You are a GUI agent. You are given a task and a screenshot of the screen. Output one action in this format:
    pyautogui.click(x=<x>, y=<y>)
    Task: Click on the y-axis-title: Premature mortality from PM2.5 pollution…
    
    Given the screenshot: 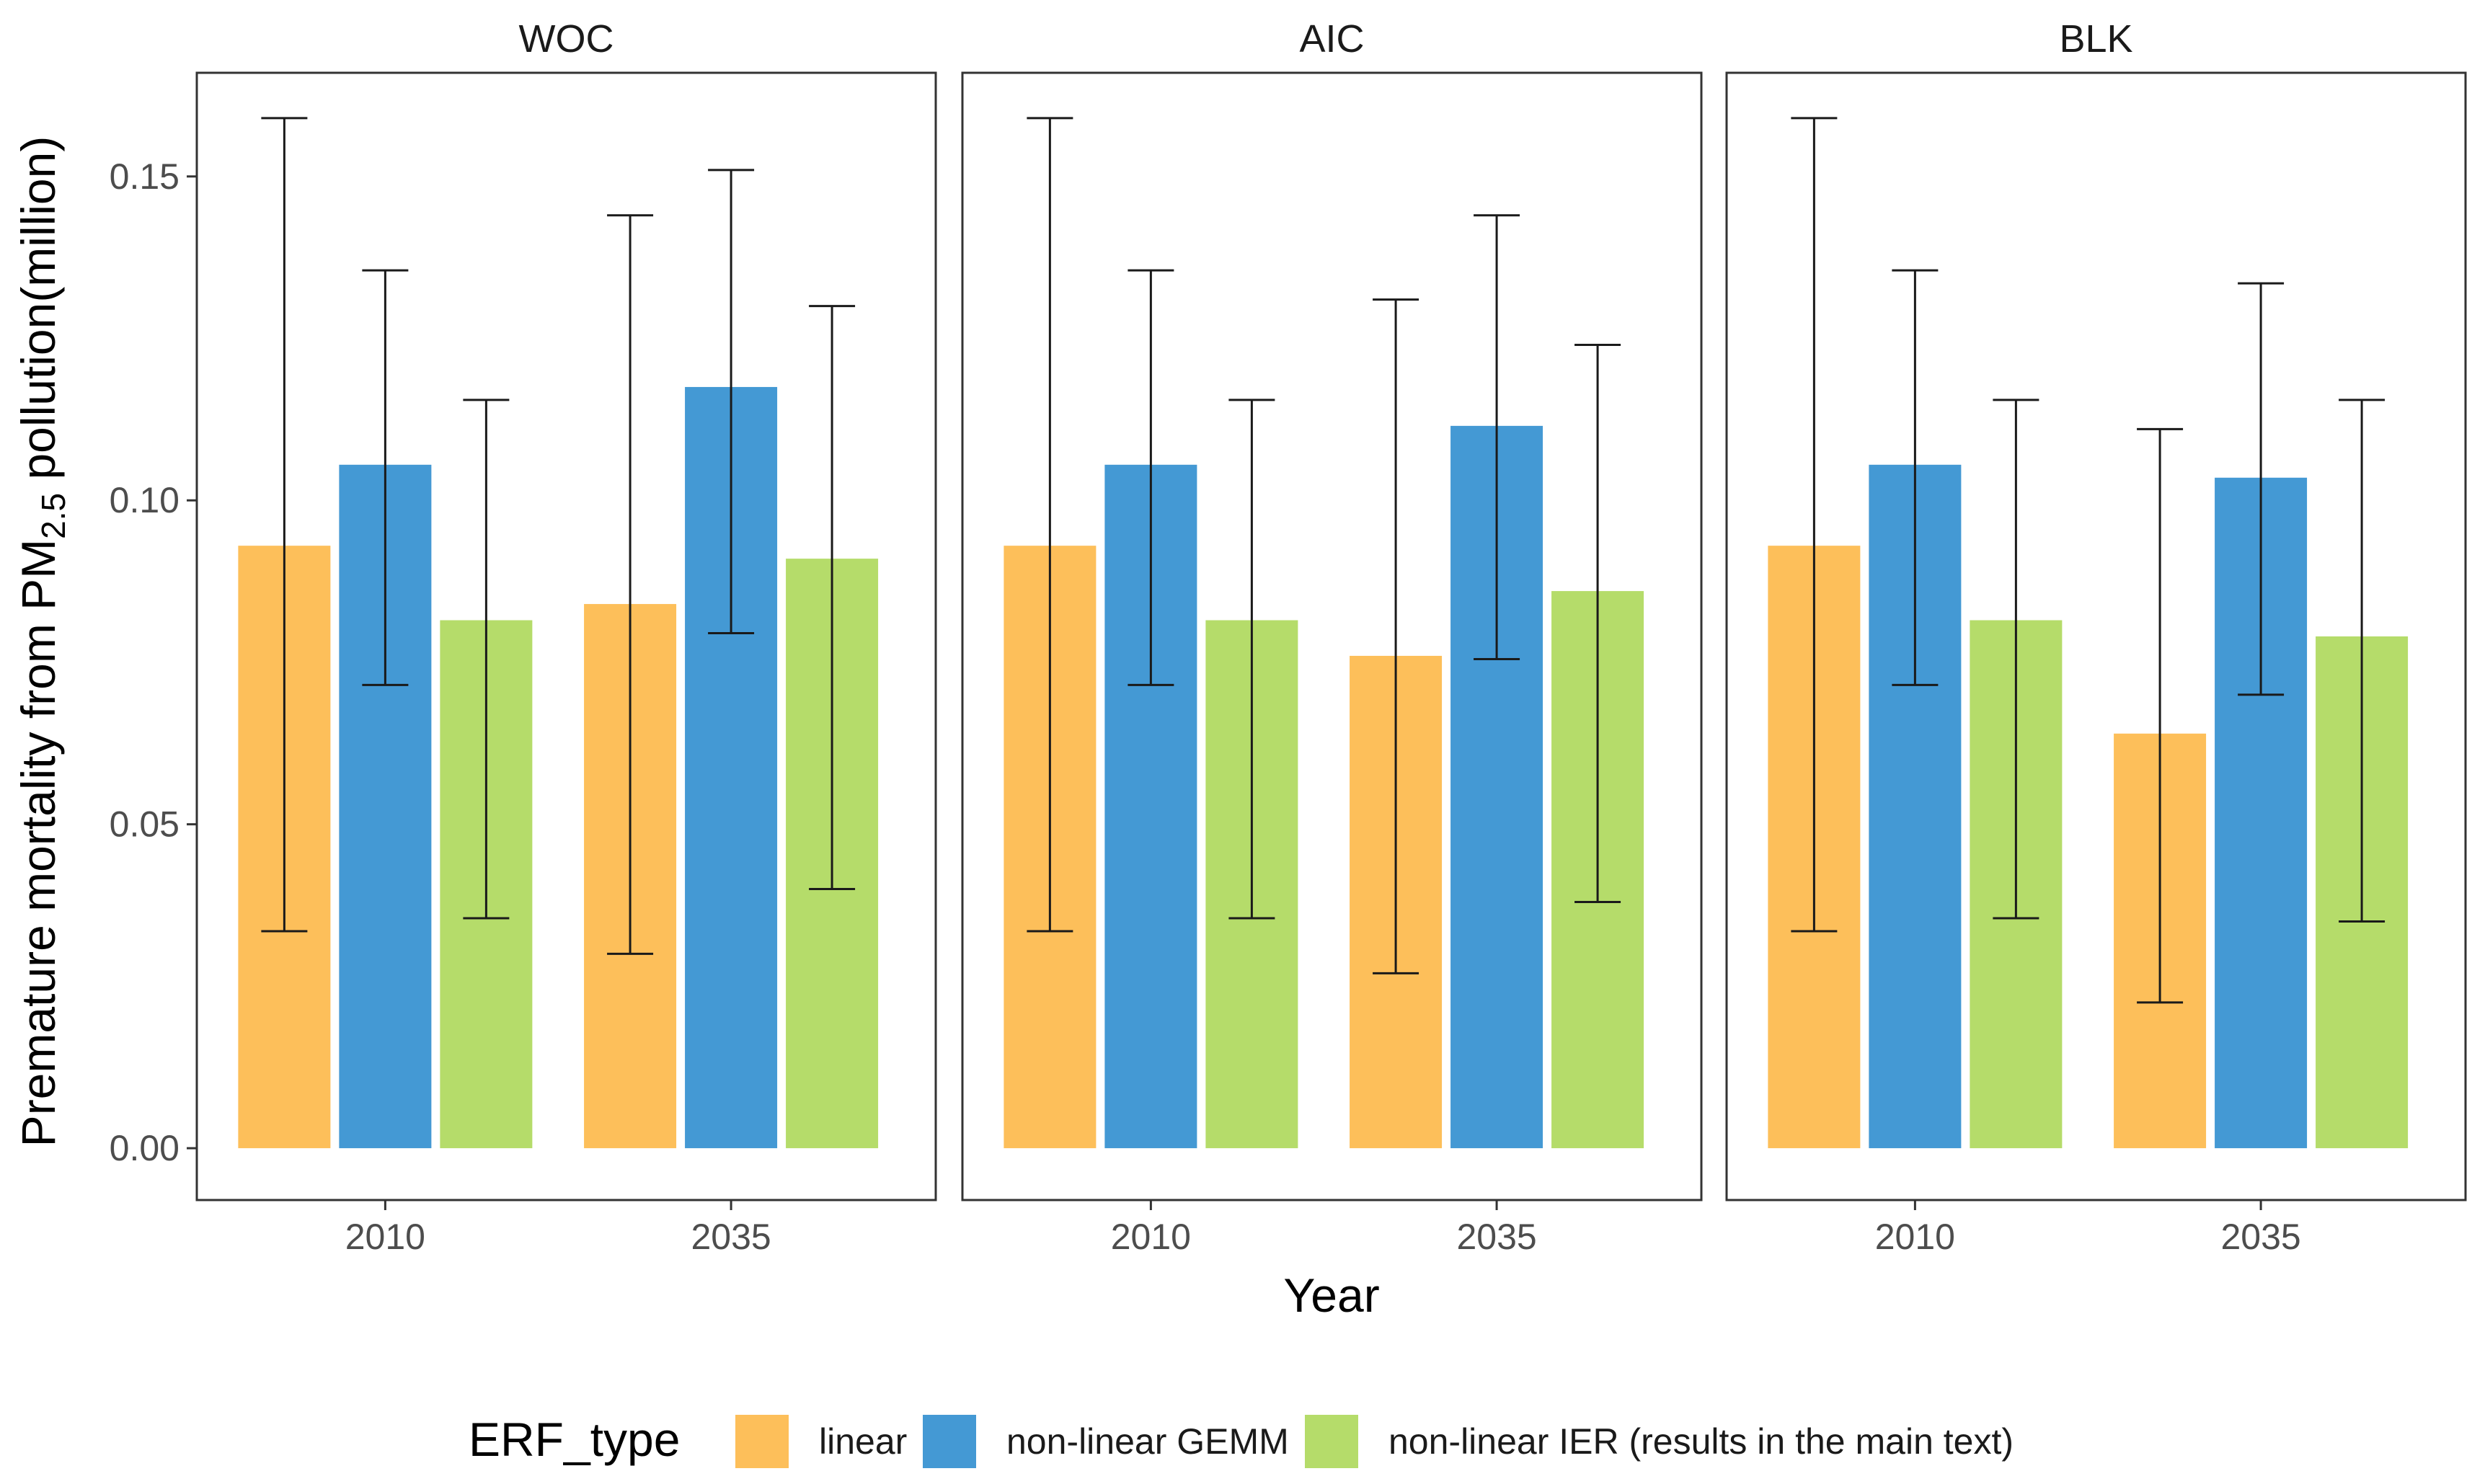 What is the action you would take?
    pyautogui.click(x=42, y=641)
    